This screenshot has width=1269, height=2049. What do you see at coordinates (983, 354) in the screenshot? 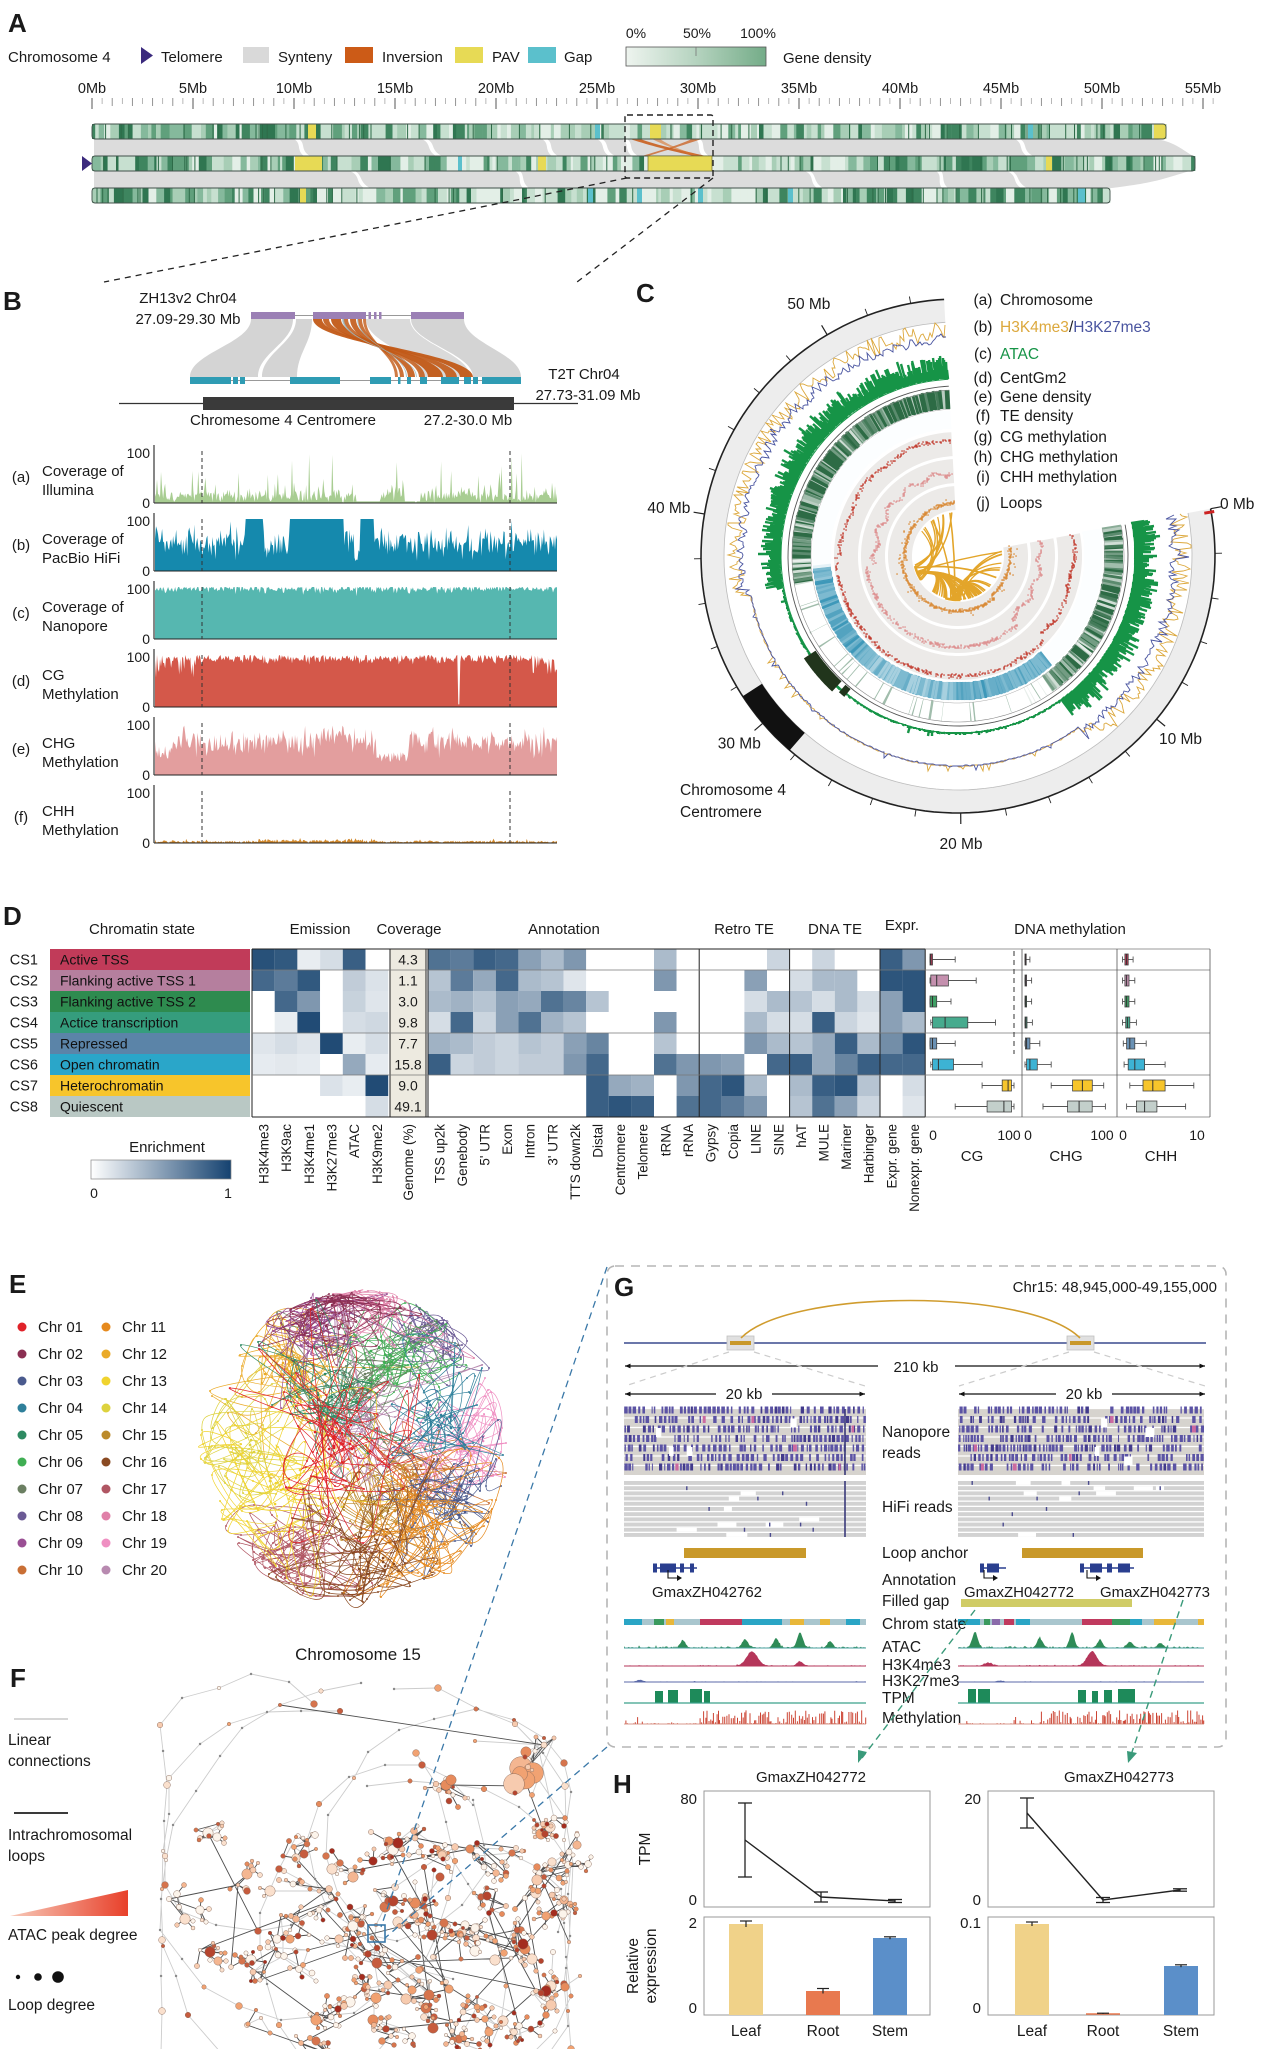
I see `svg-text: (c)` at bounding box center [983, 354].